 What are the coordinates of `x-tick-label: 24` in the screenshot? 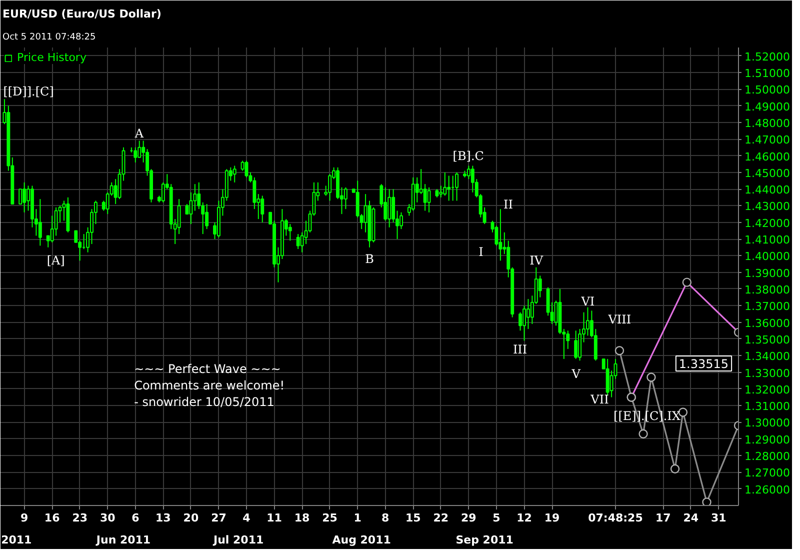 It's located at (691, 518).